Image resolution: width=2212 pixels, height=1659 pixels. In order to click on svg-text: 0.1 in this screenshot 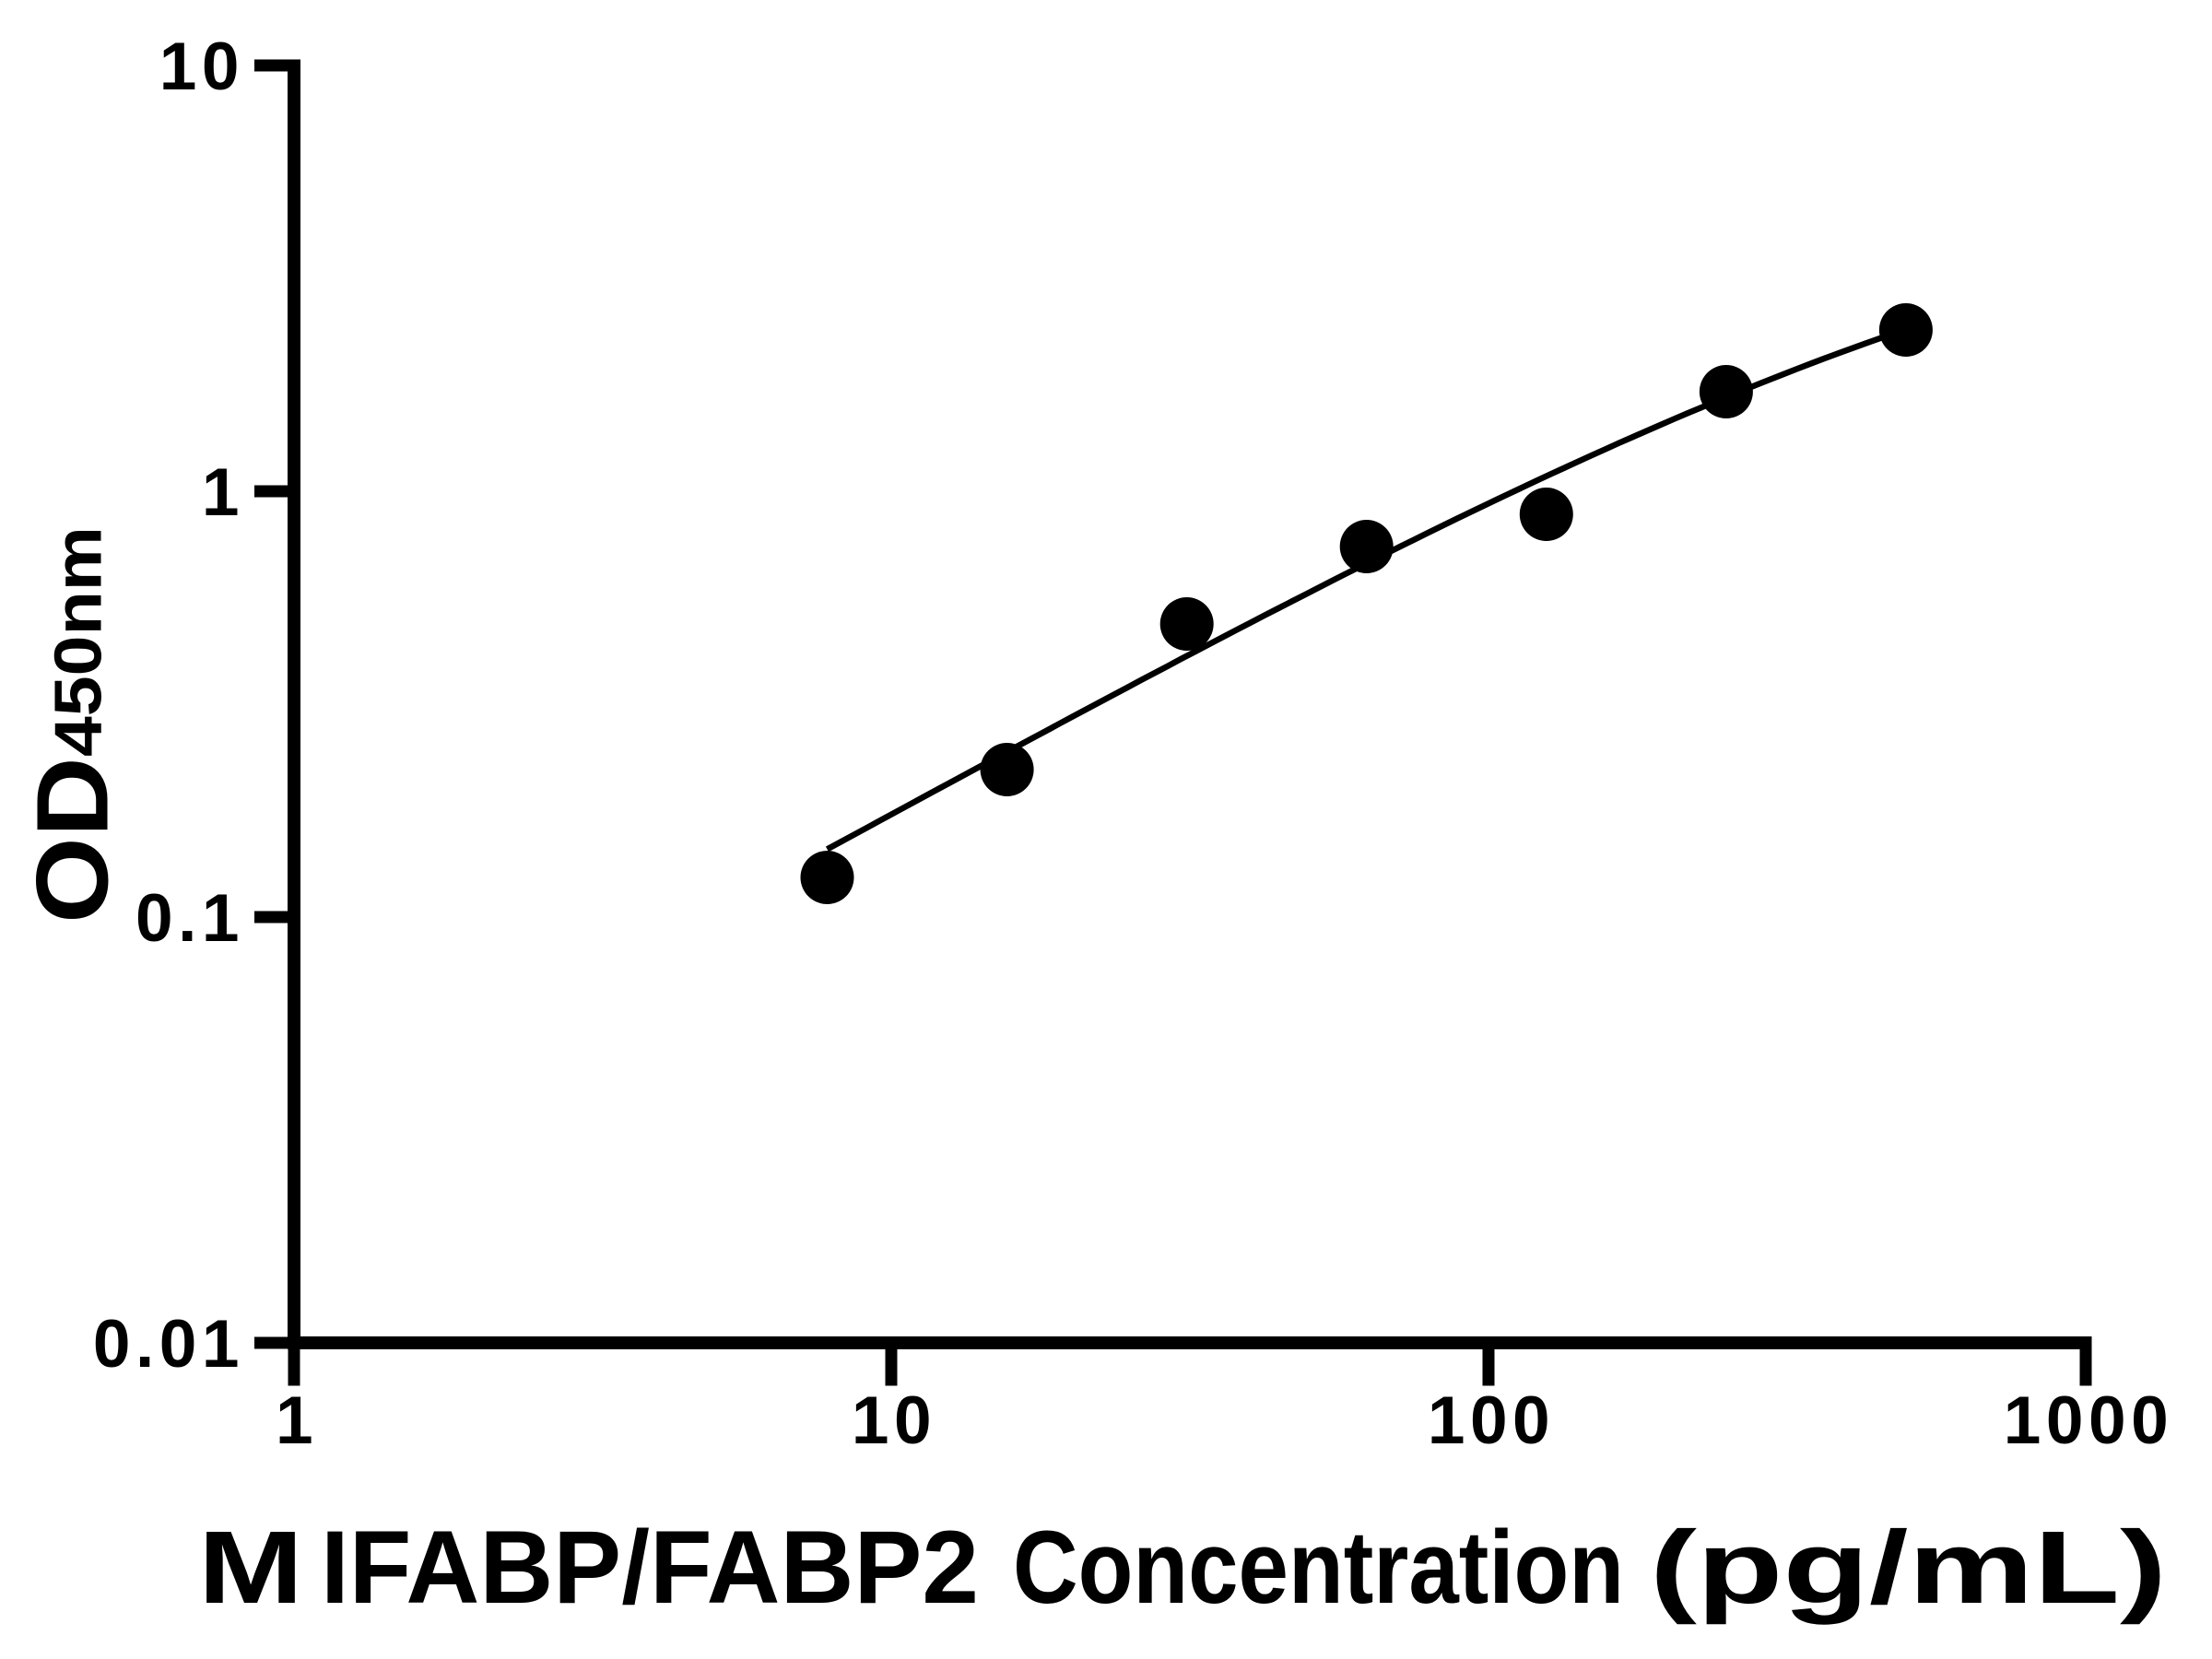, I will do `click(189, 918)`.